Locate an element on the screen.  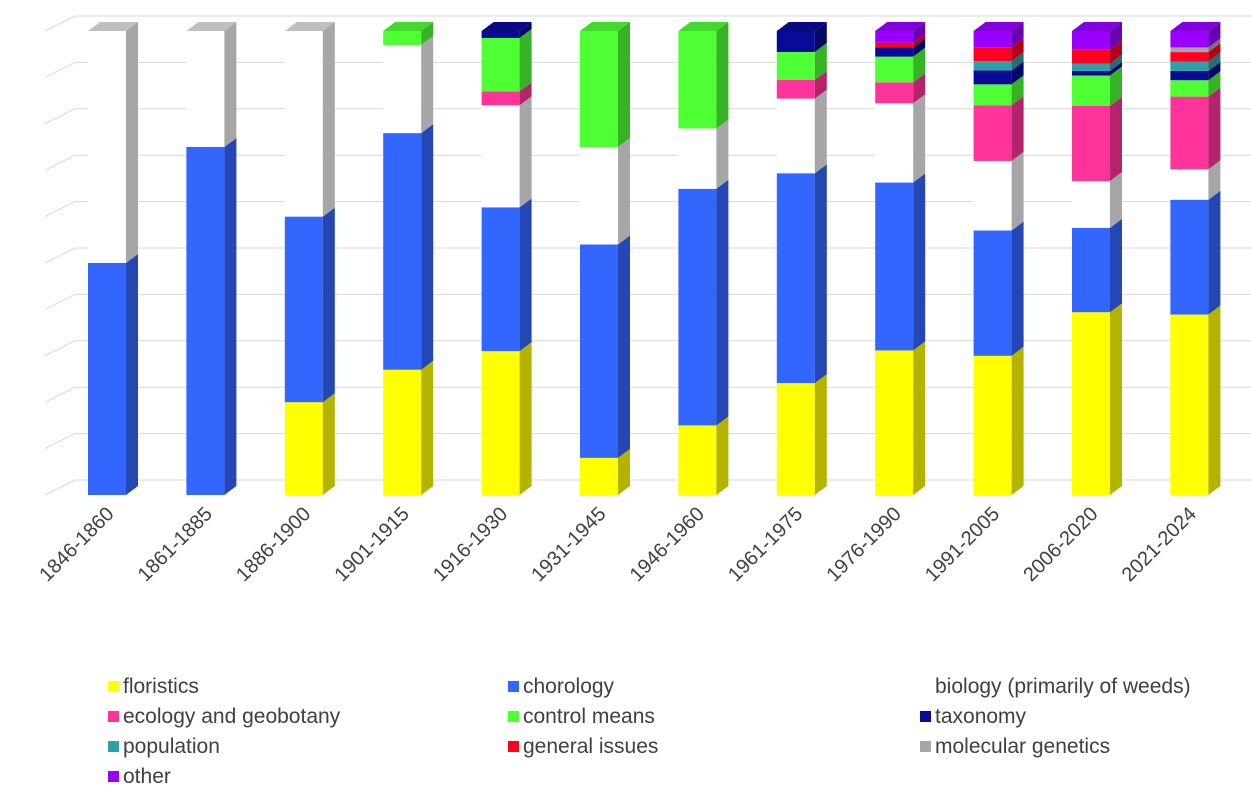
legend-label: biology (primarily of weeds) is located at coordinates (1063, 686).